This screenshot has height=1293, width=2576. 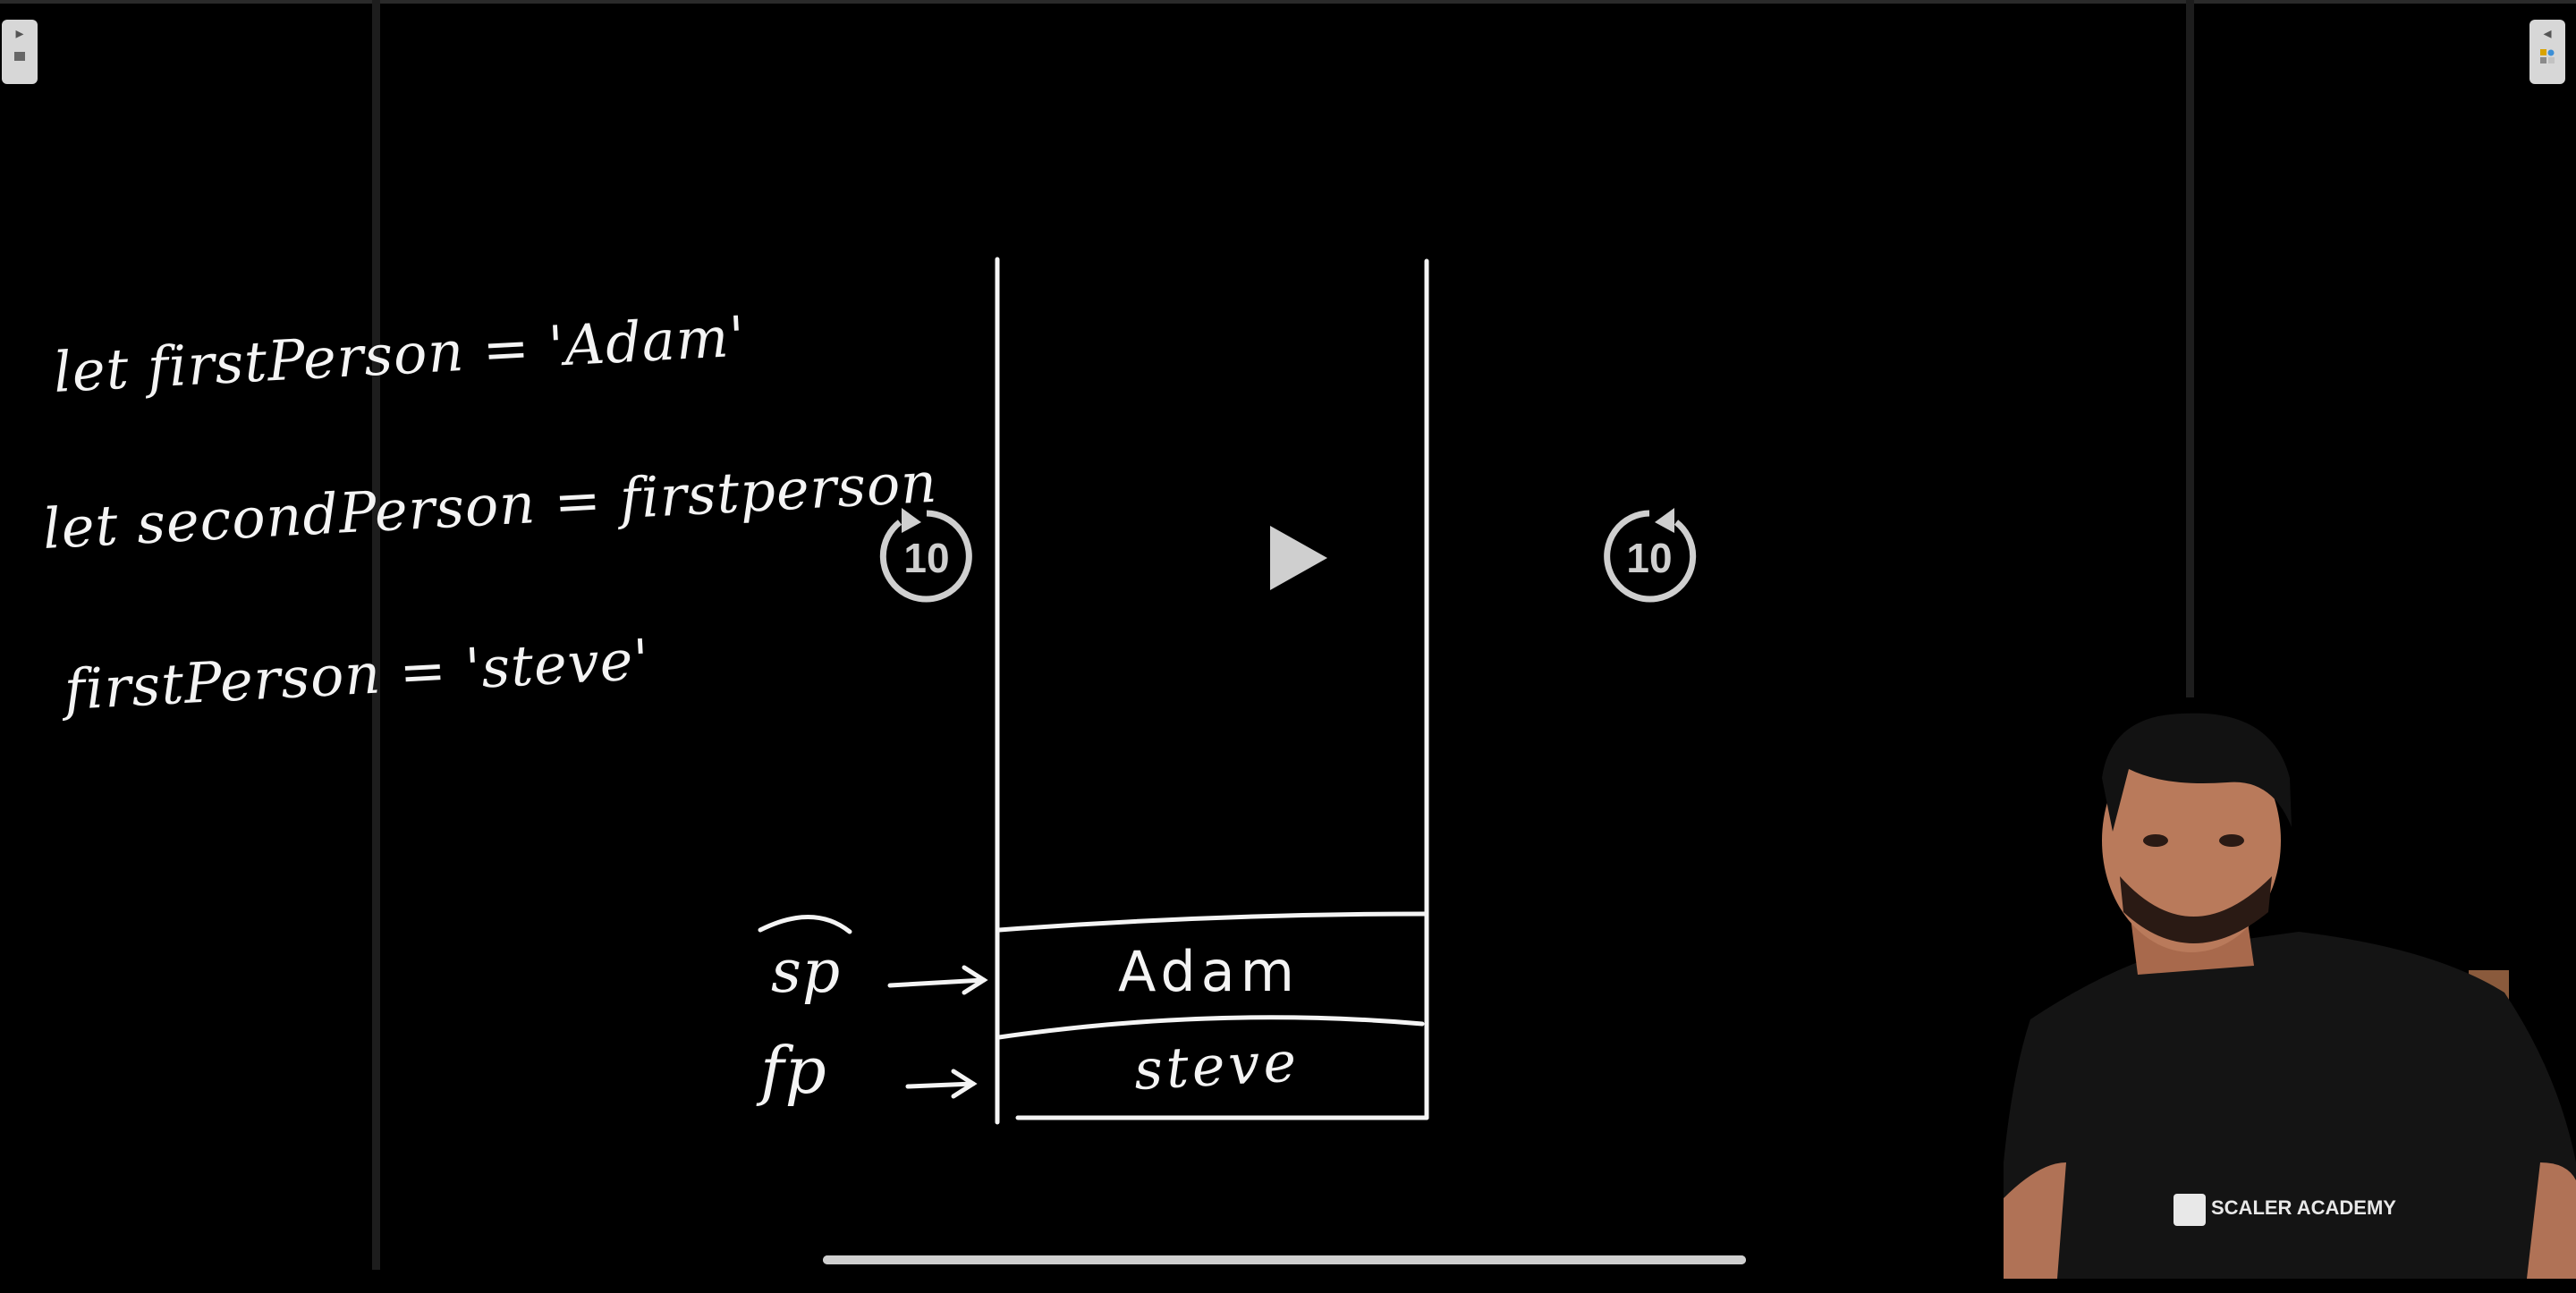 I want to click on forward-10-button: 10, so click(x=1649, y=558).